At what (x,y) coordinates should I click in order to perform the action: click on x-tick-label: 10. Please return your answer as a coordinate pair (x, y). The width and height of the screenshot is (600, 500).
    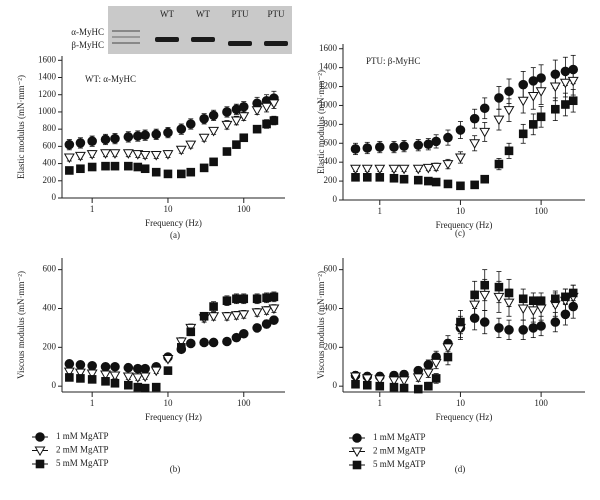
    Looking at the image, I should click on (461, 403).